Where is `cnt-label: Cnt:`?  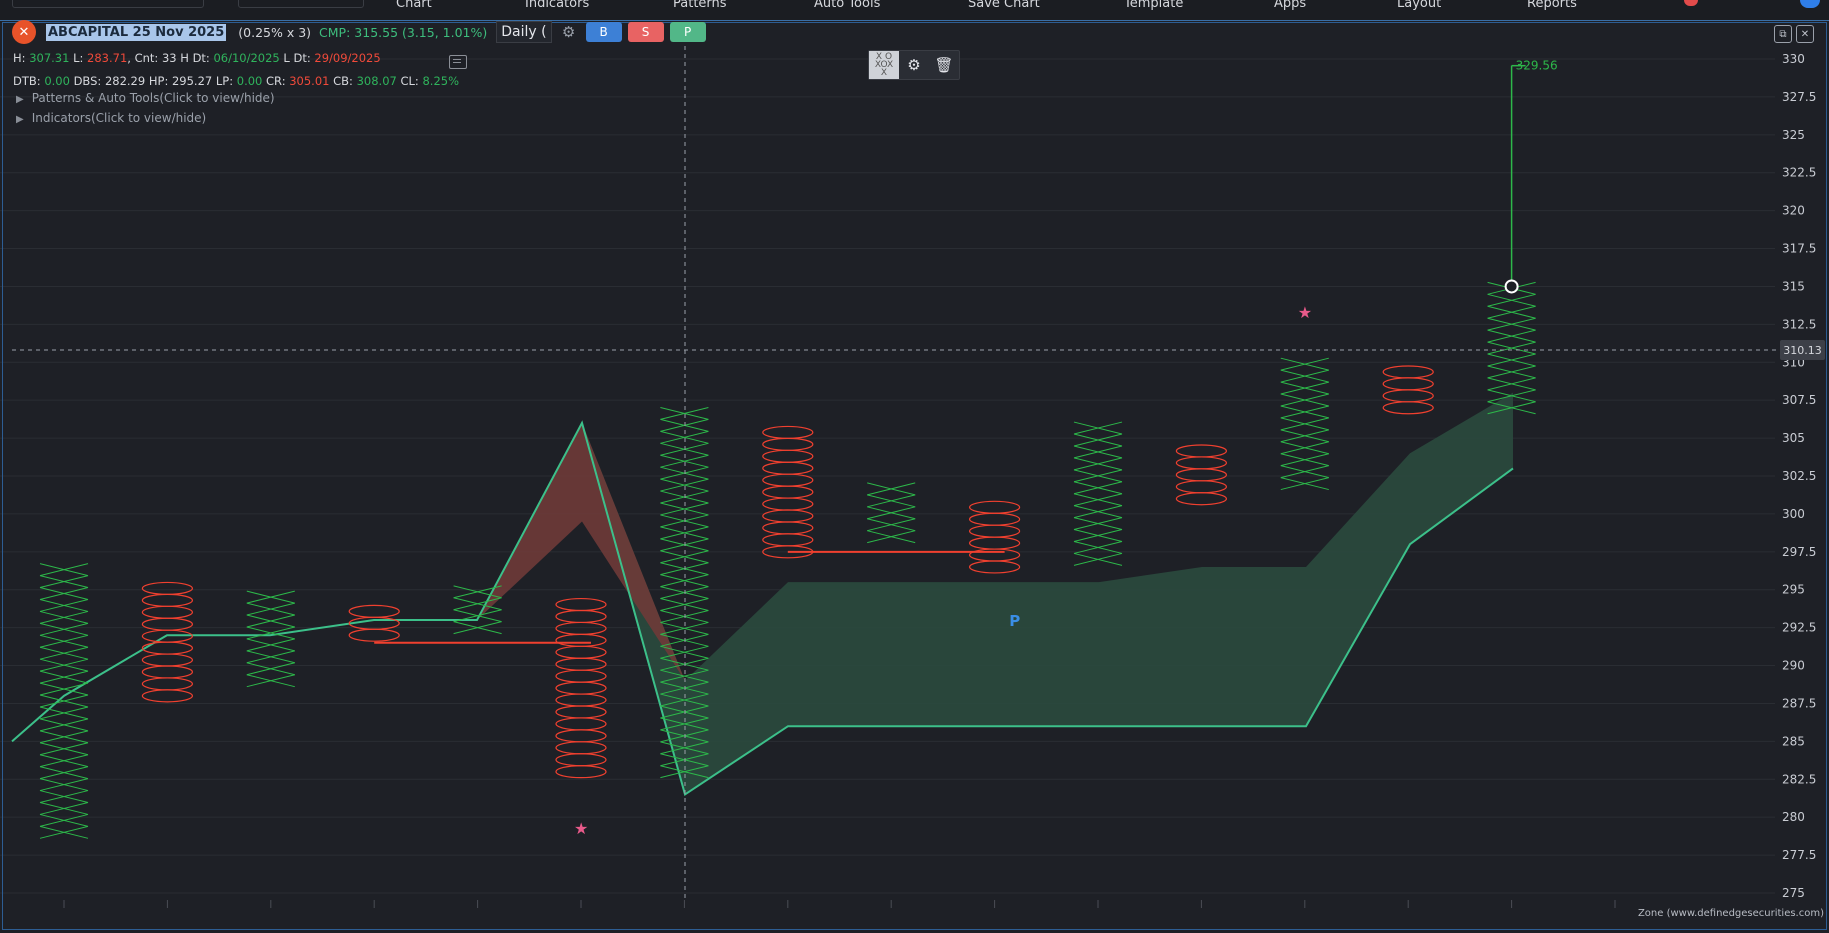
cnt-label: Cnt: is located at coordinates (146, 58).